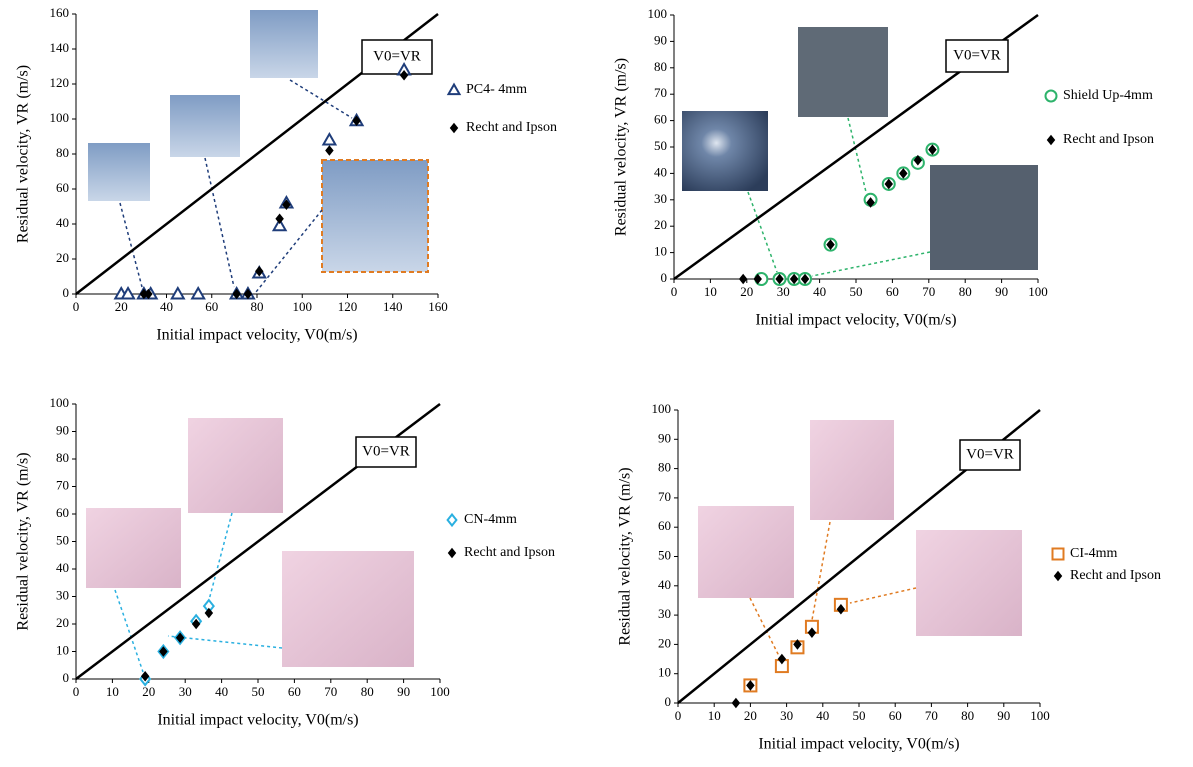 The width and height of the screenshot is (1193, 767). I want to click on x-tick-label: 160, so click(438, 306).